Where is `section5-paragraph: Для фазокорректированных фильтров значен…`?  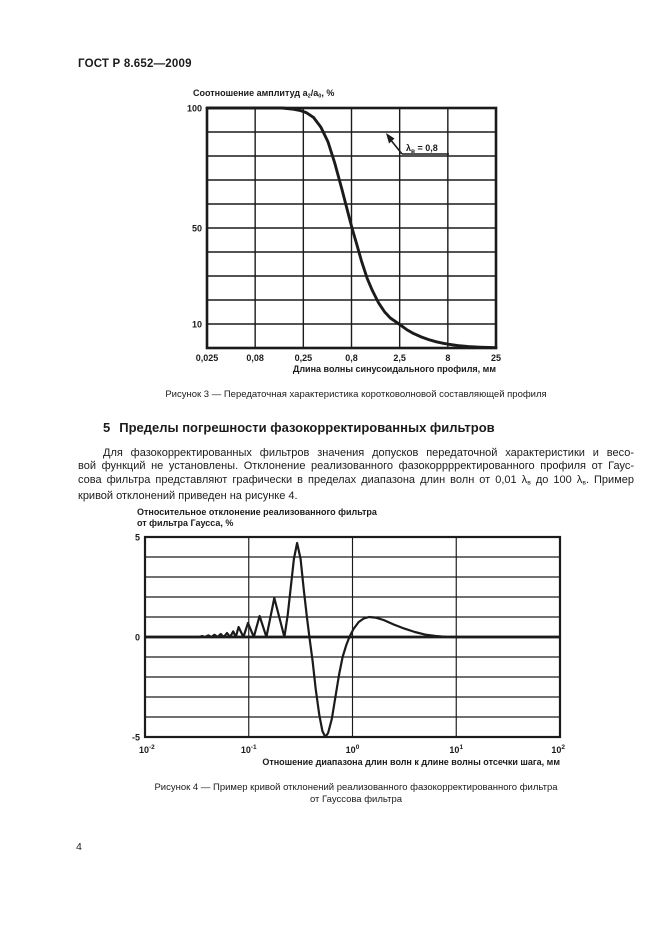
section5-paragraph: Для фазокорректированных фильтров значен… is located at coordinates (356, 475).